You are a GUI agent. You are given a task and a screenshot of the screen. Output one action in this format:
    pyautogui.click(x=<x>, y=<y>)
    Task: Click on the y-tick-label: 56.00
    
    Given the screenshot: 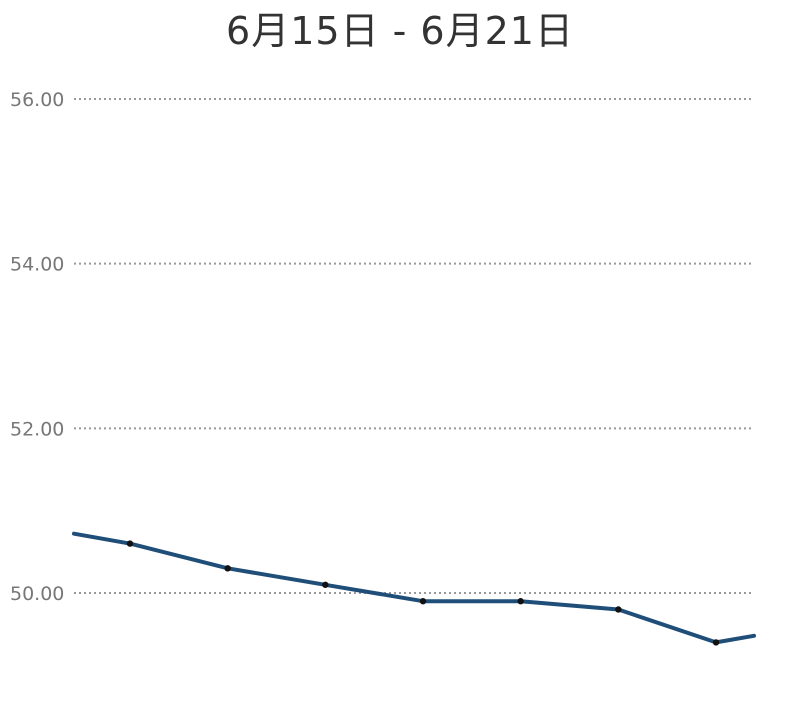 What is the action you would take?
    pyautogui.click(x=37, y=100)
    